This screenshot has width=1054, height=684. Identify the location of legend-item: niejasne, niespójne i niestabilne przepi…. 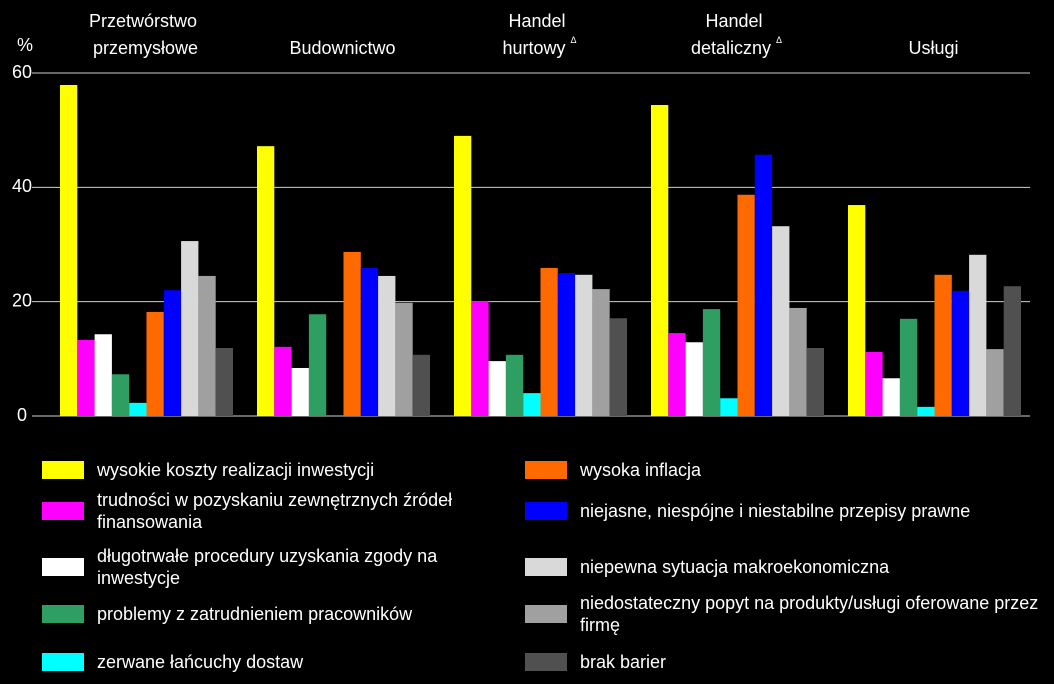
(789, 511).